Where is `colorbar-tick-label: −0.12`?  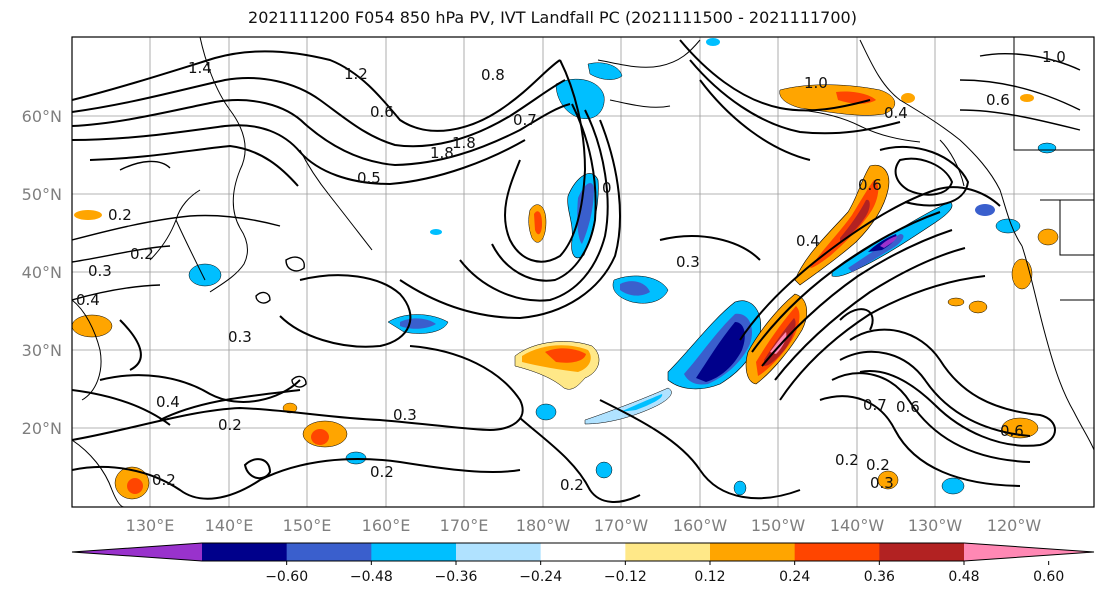 colorbar-tick-label: −0.12 is located at coordinates (625, 577).